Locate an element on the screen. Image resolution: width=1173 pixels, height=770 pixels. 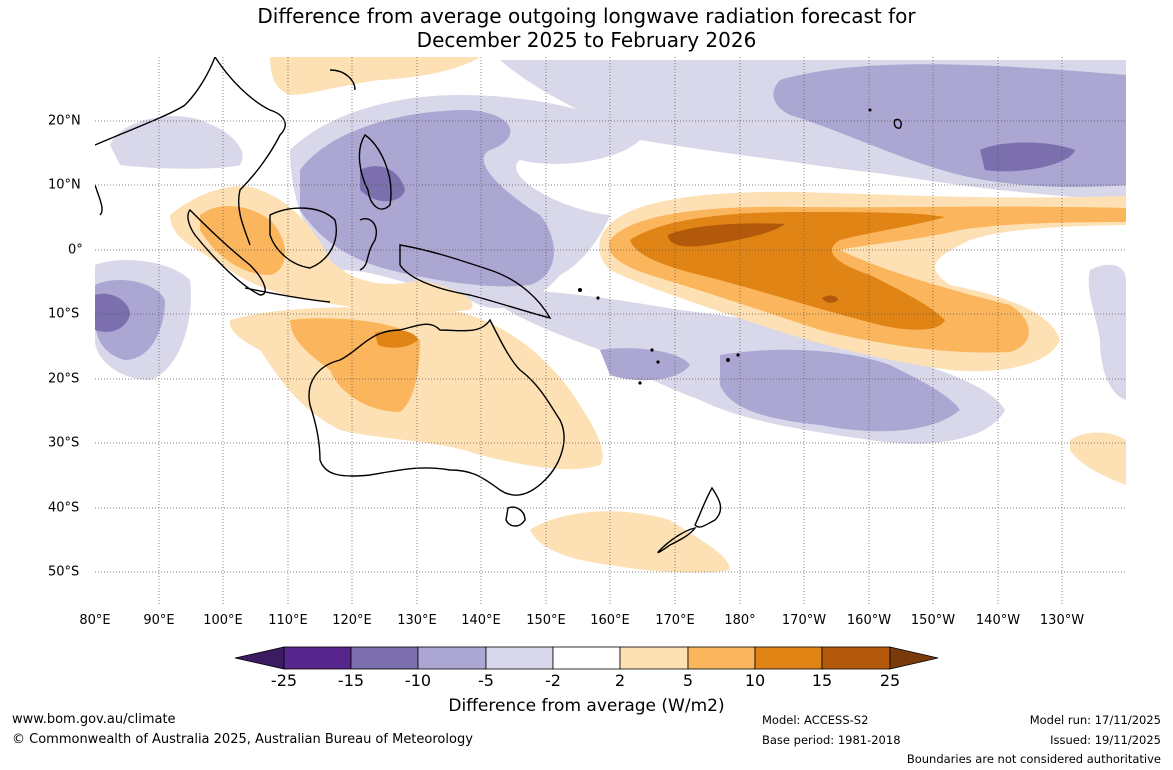
website-link: www.bom.gov.au/climate is located at coordinates (94, 719).